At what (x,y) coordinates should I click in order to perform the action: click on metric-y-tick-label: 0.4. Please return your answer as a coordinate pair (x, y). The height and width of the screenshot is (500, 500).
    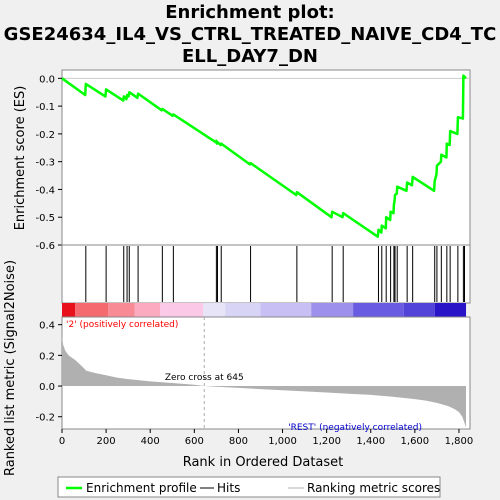
    Looking at the image, I should click on (47, 326).